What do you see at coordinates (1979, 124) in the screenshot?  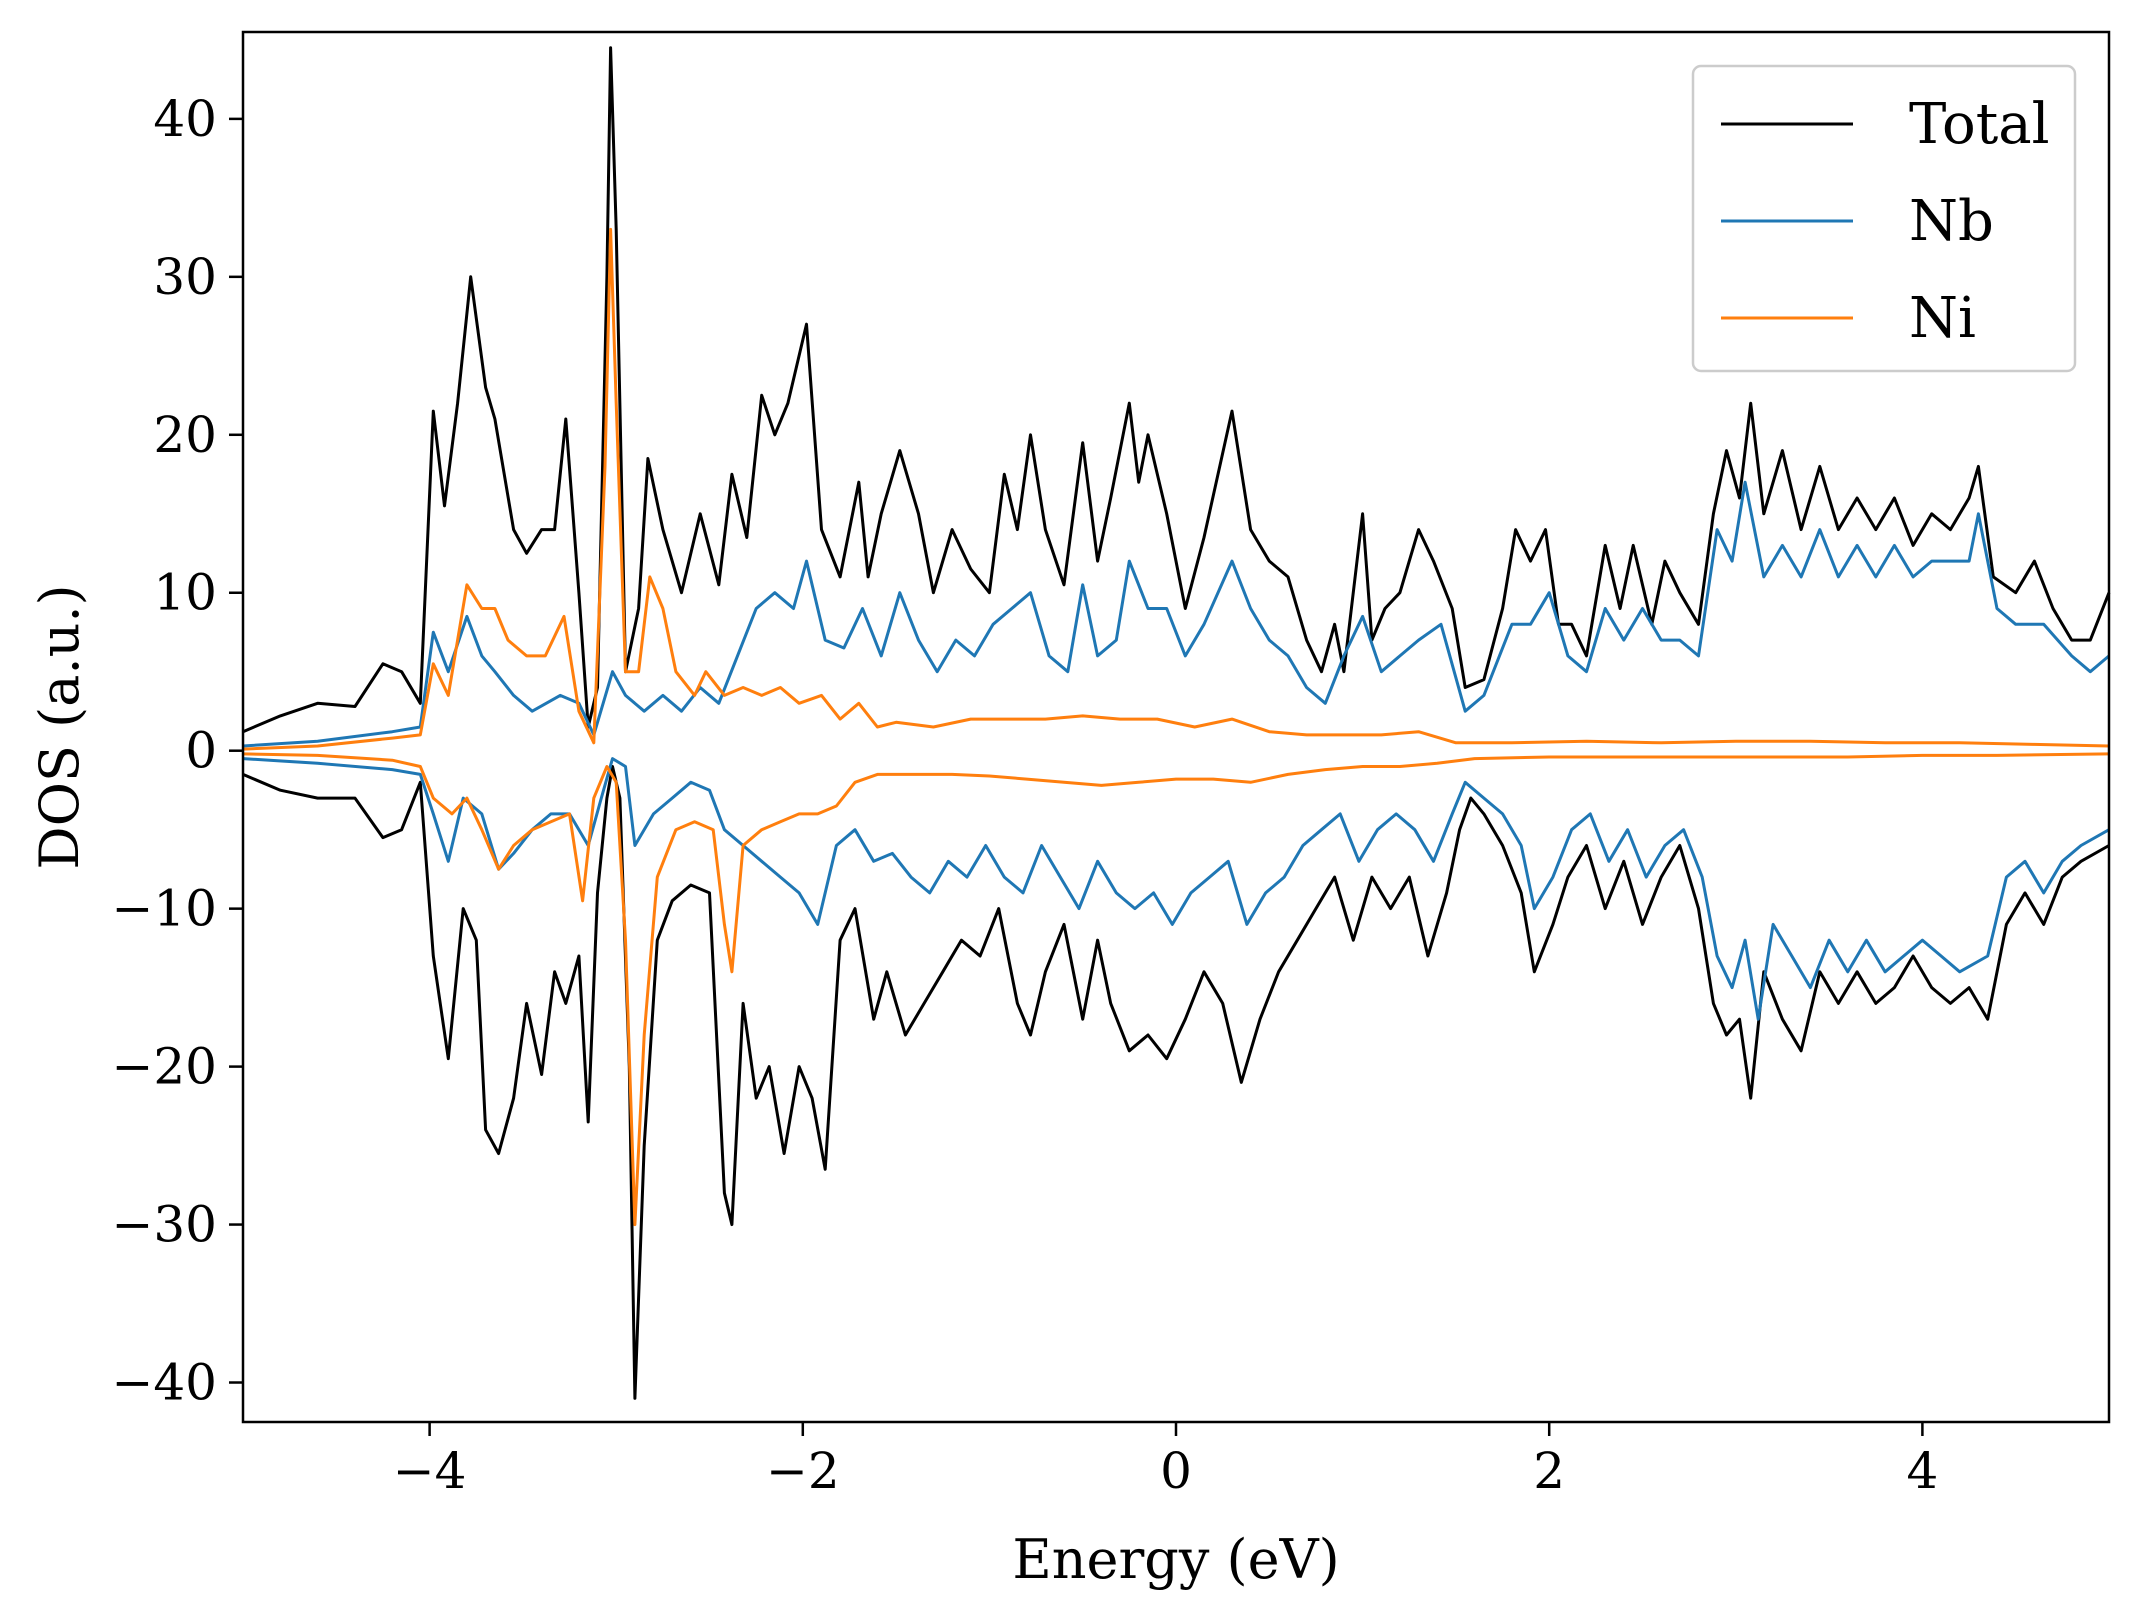 I see `legend-label-total: Total` at bounding box center [1979, 124].